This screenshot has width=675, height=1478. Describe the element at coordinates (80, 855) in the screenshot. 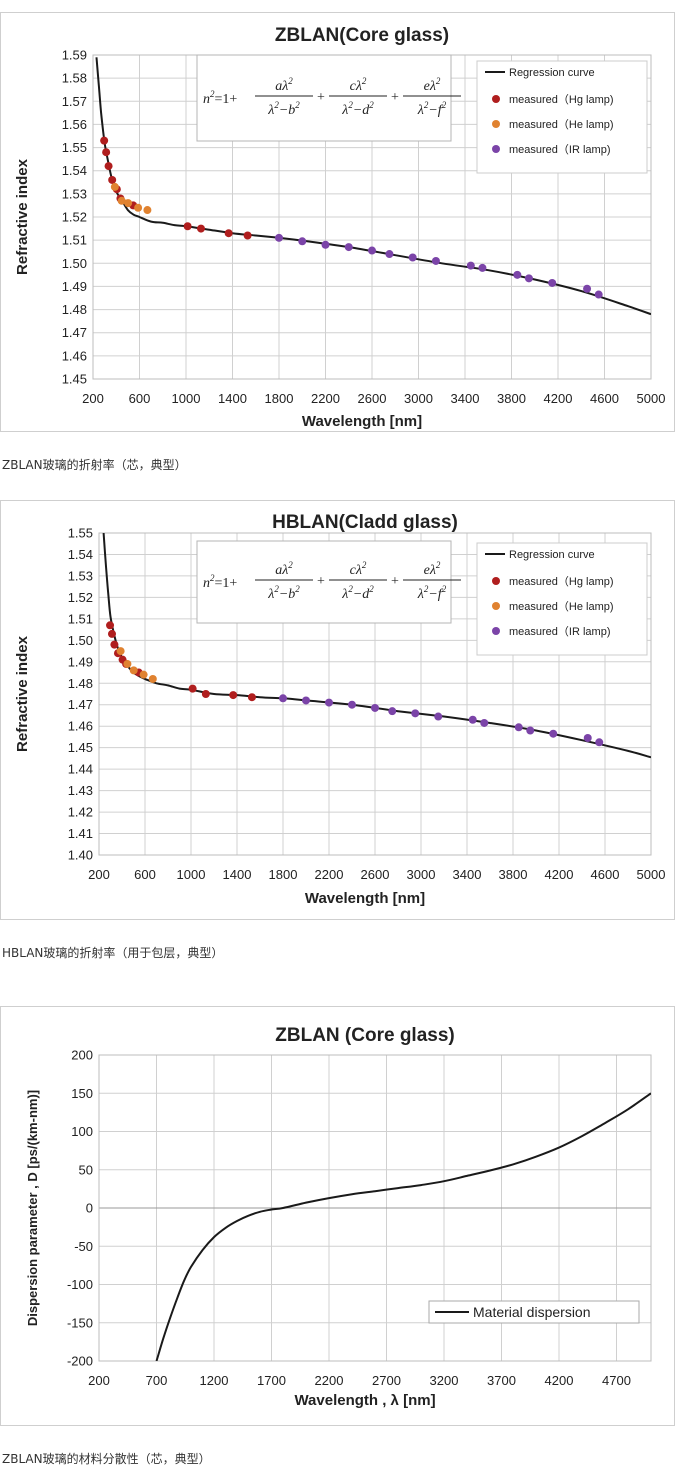

I see `y-tick-label: 1.40` at that location.